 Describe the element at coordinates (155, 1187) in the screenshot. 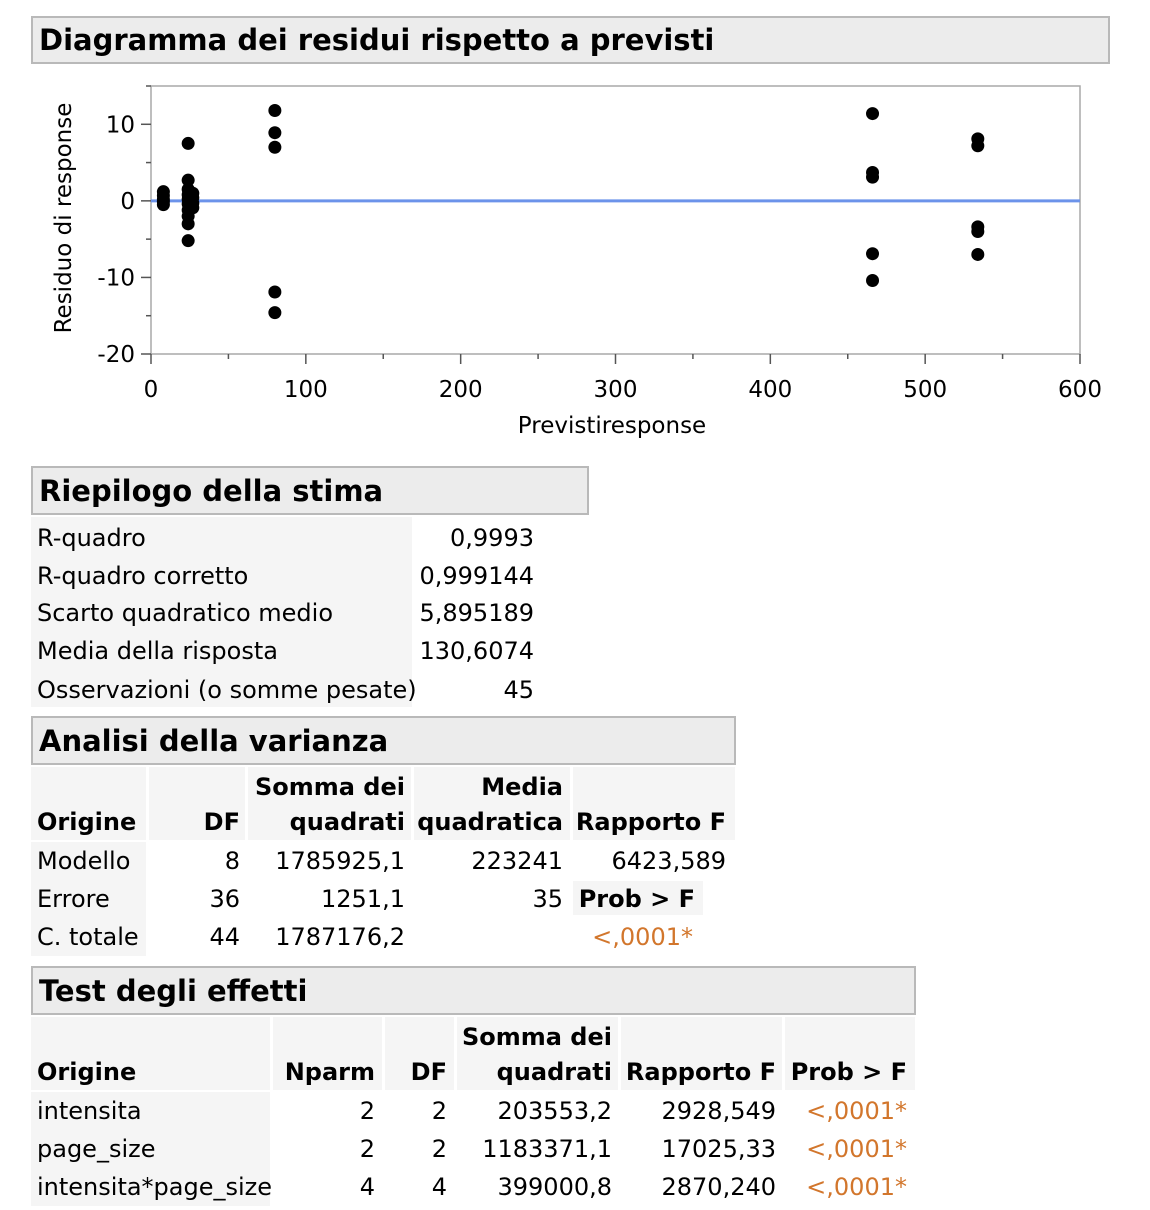

I see `effects-row-interaction-origine: intensita*page_size` at that location.